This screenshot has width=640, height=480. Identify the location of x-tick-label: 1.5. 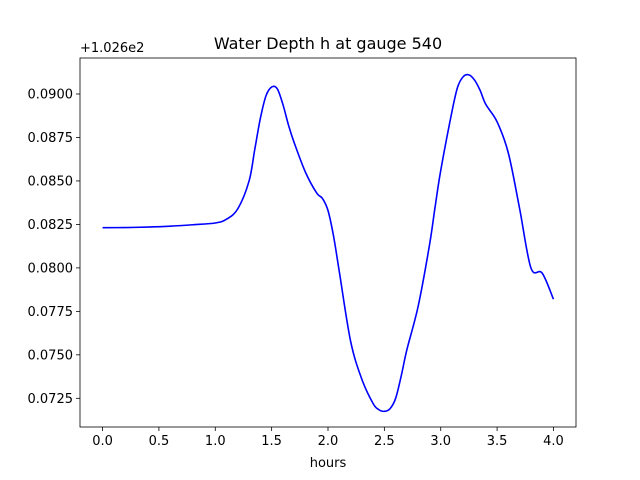
(271, 441).